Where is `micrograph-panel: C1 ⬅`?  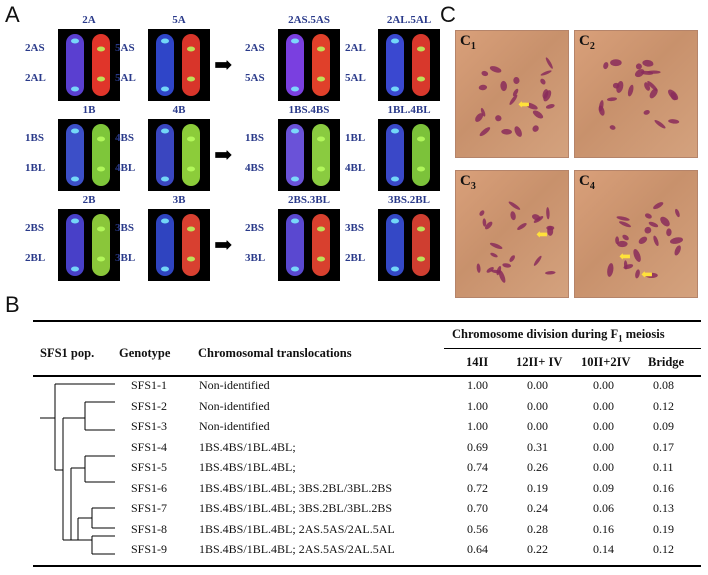
micrograph-panel: C1 ⬅ is located at coordinates (512, 94).